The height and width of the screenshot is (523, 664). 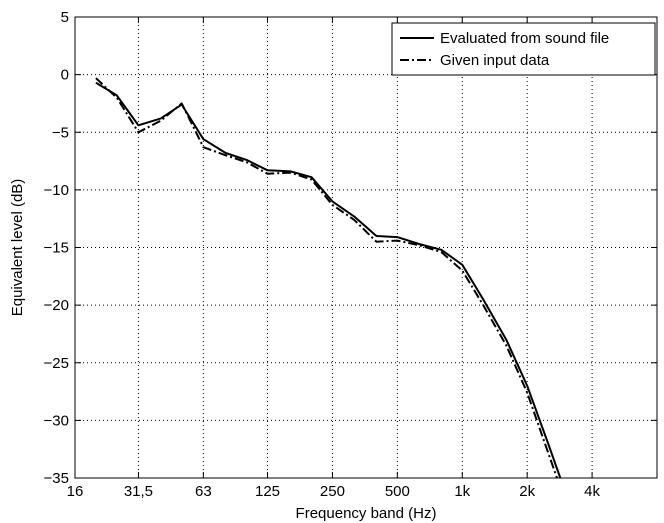 I want to click on y-tick-label: −10, so click(x=56, y=190).